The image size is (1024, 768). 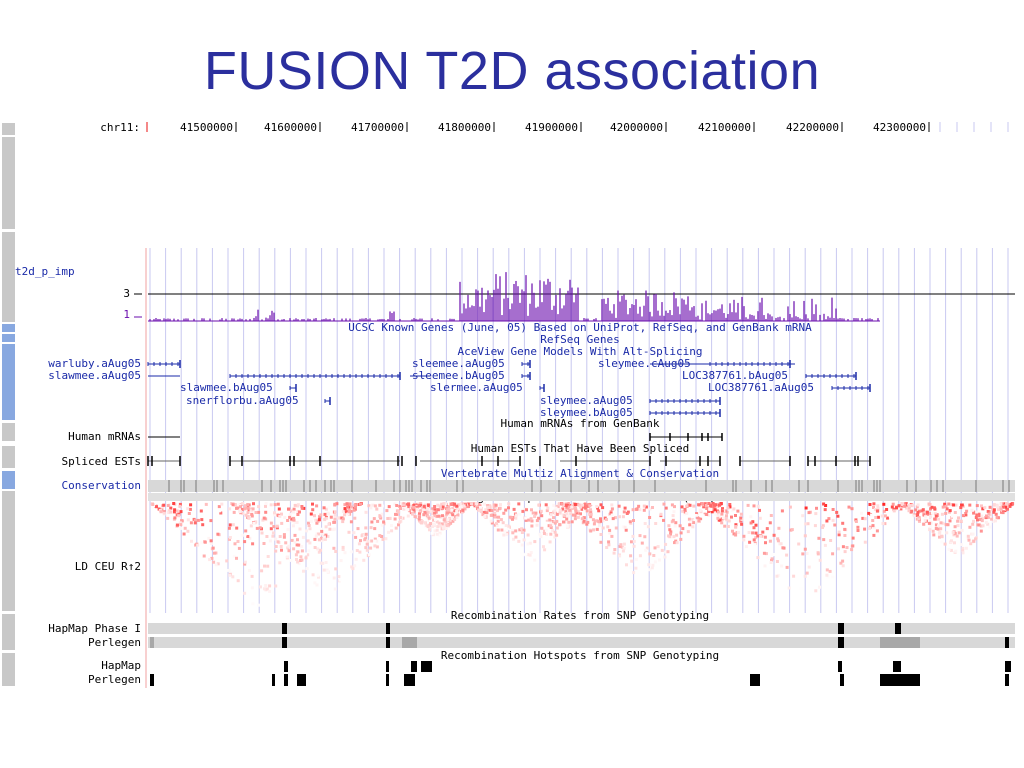 I want to click on mrna-handle, so click(x=8, y=432).